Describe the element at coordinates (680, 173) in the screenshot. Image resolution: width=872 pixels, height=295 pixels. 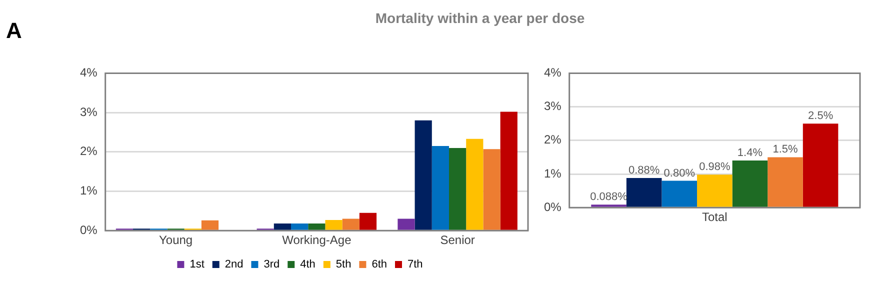
I see `data-label: 0.80%` at that location.